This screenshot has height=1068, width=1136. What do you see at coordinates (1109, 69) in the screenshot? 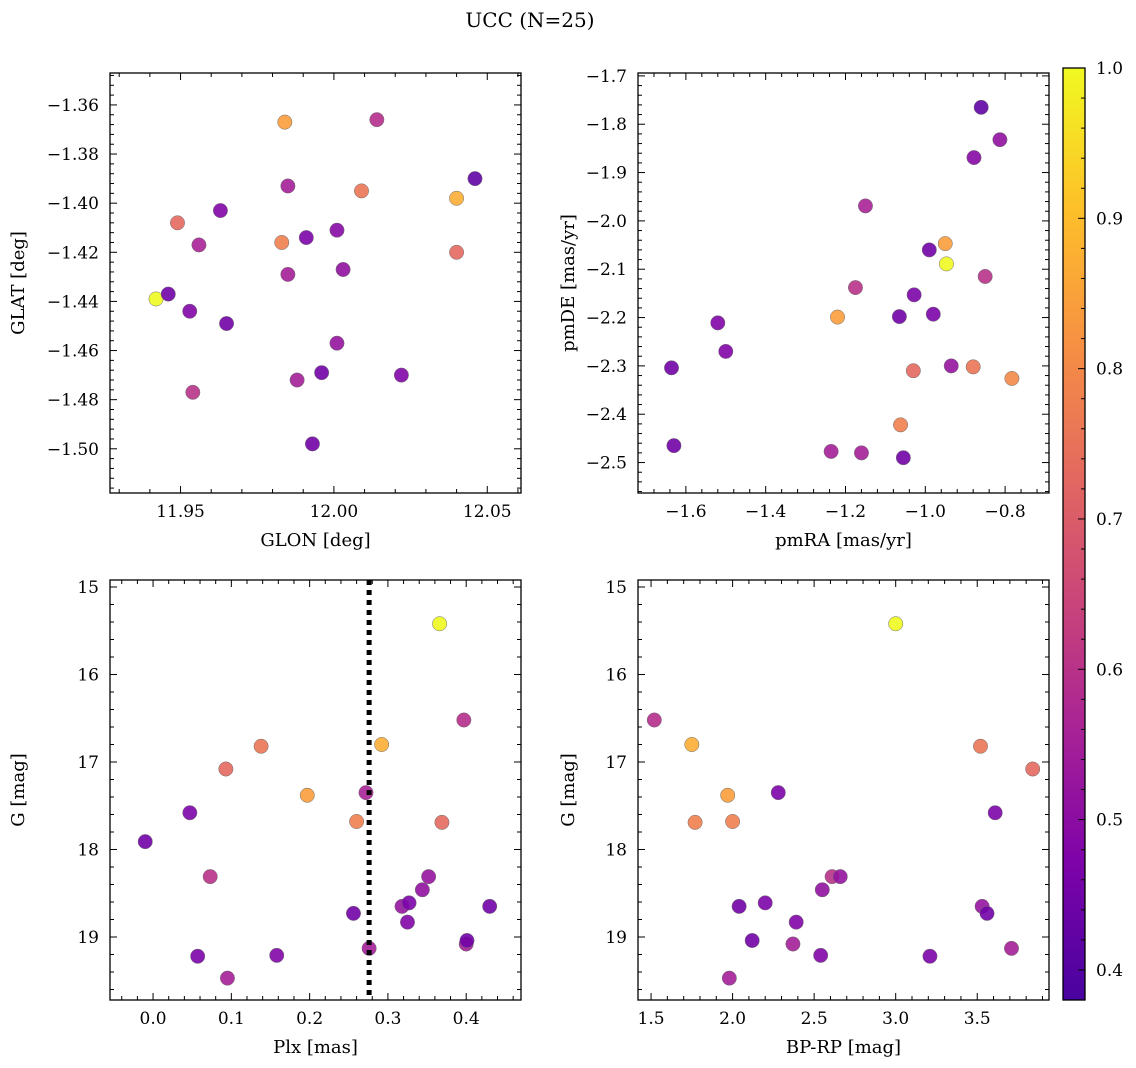
I see `colorbar-tick-label: 1.0` at bounding box center [1109, 69].